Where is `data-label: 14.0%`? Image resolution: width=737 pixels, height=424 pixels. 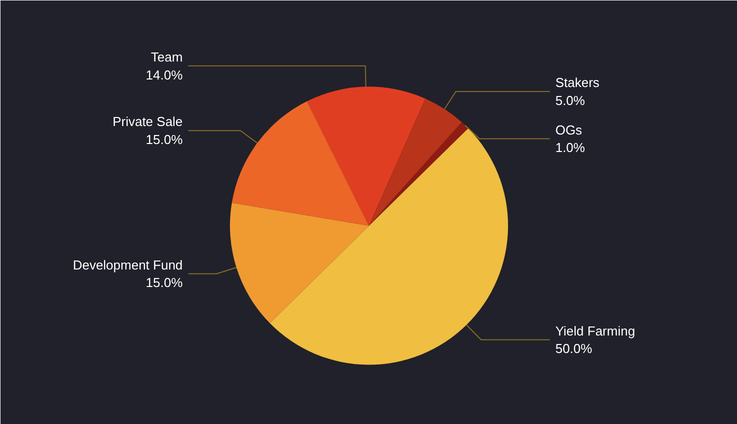
data-label: 14.0% is located at coordinates (165, 74).